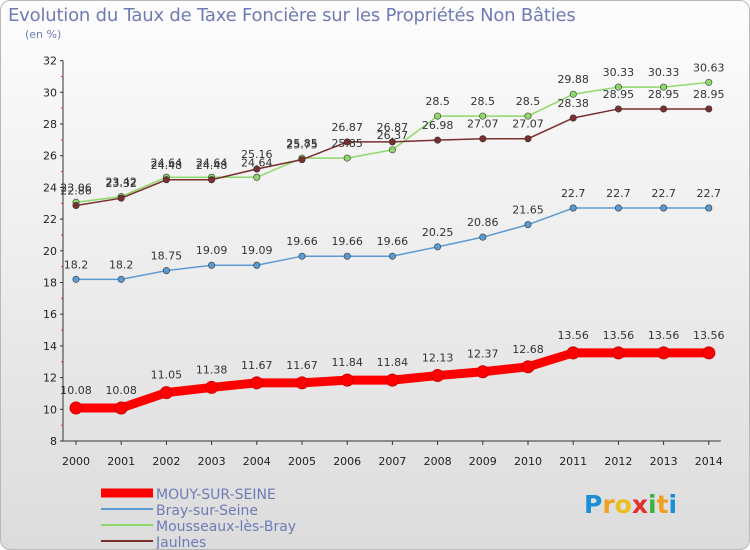 The width and height of the screenshot is (750, 550). What do you see at coordinates (393, 127) in the screenshot?
I see `data-label: 26.87` at bounding box center [393, 127].